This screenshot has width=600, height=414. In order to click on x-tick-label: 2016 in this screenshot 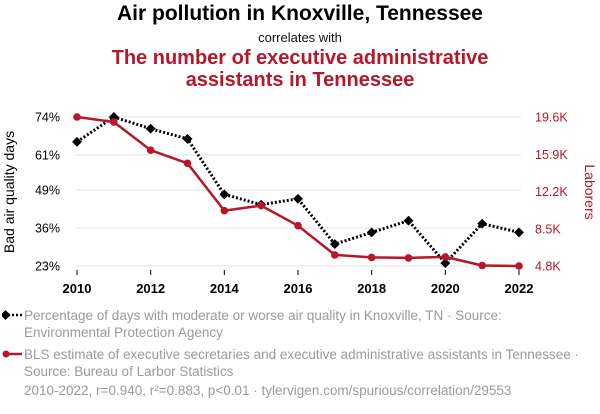, I will do `click(298, 288)`.